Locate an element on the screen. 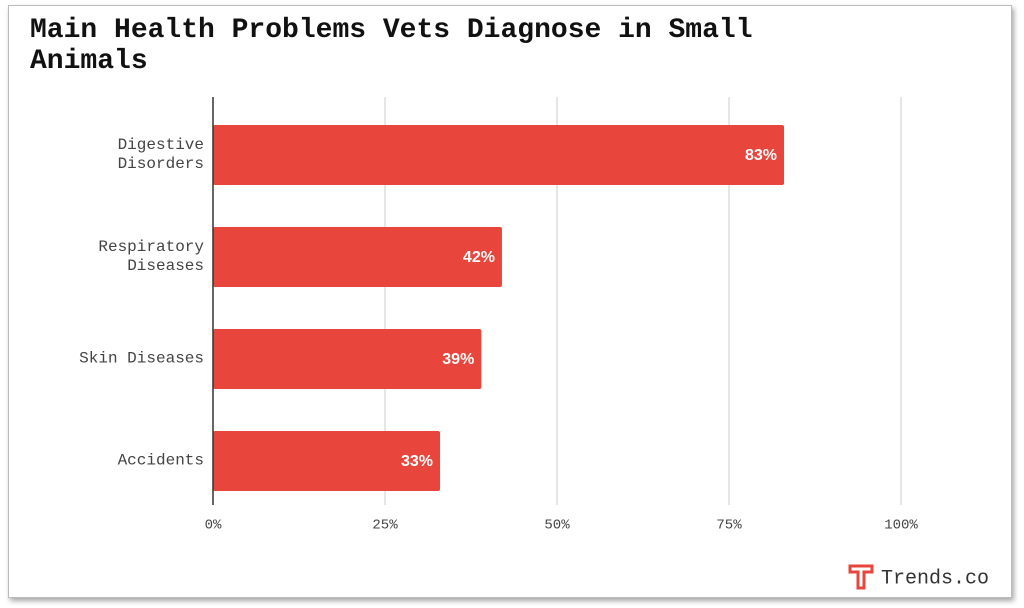  value-label: 42% is located at coordinates (479, 257).